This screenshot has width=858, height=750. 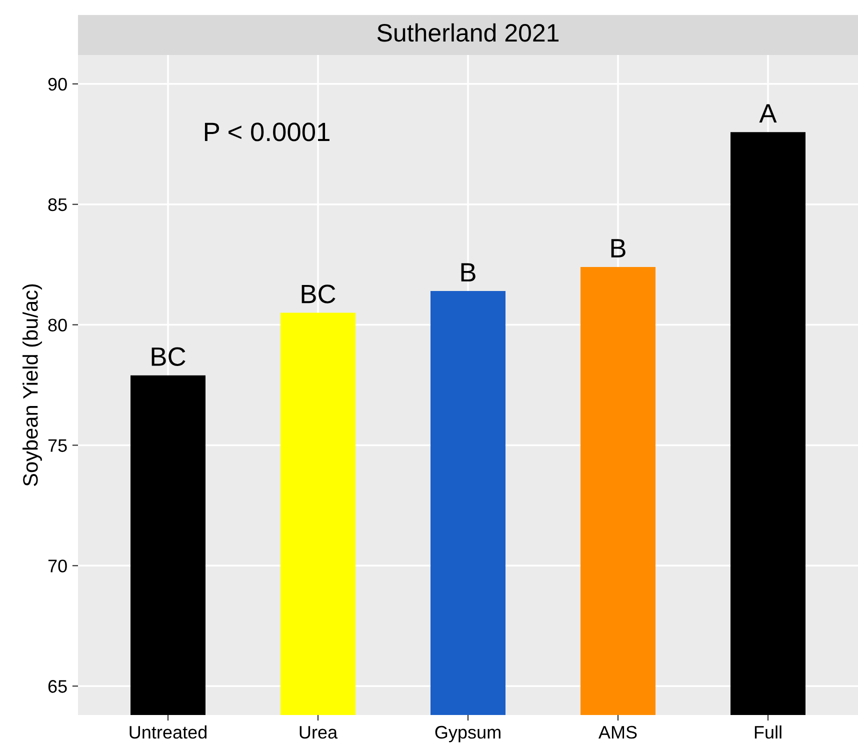 What do you see at coordinates (468, 32) in the screenshot?
I see `chart-title: Sutherland 2021` at bounding box center [468, 32].